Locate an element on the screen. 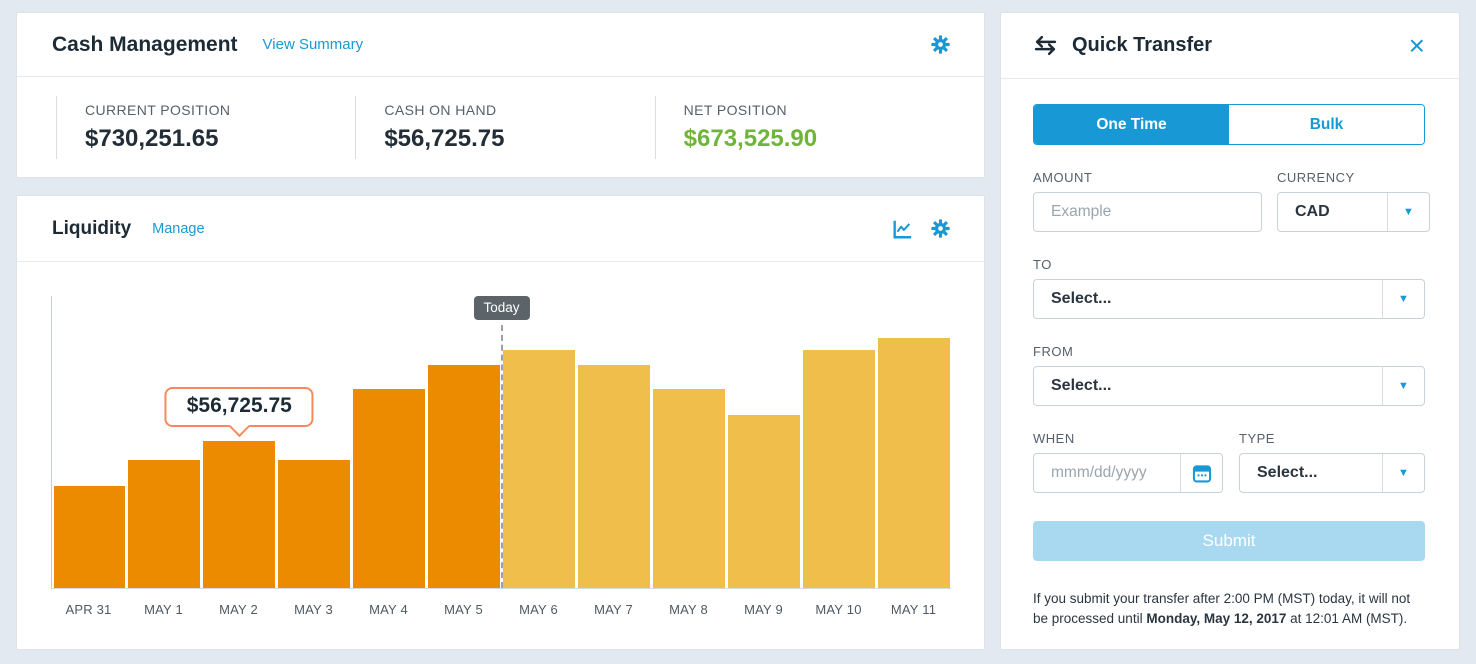  stat-label: CASH ON HAND is located at coordinates (440, 109).